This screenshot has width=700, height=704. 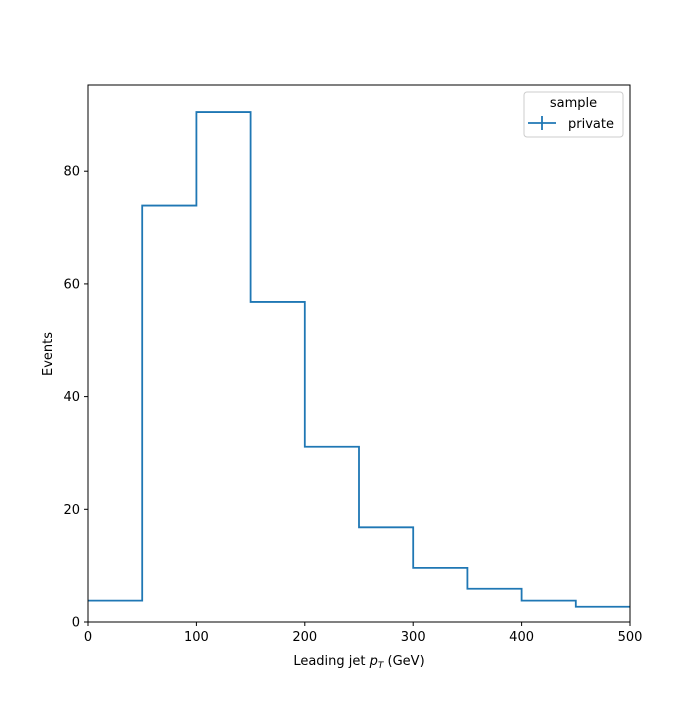 What do you see at coordinates (71, 284) in the screenshot?
I see `y-tick-label: 60` at bounding box center [71, 284].